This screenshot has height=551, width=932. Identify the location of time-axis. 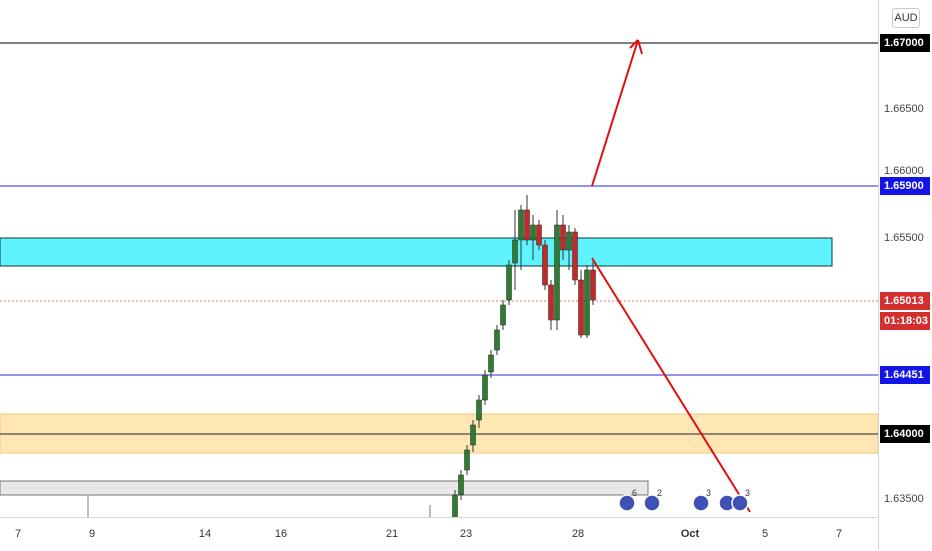
(439, 534).